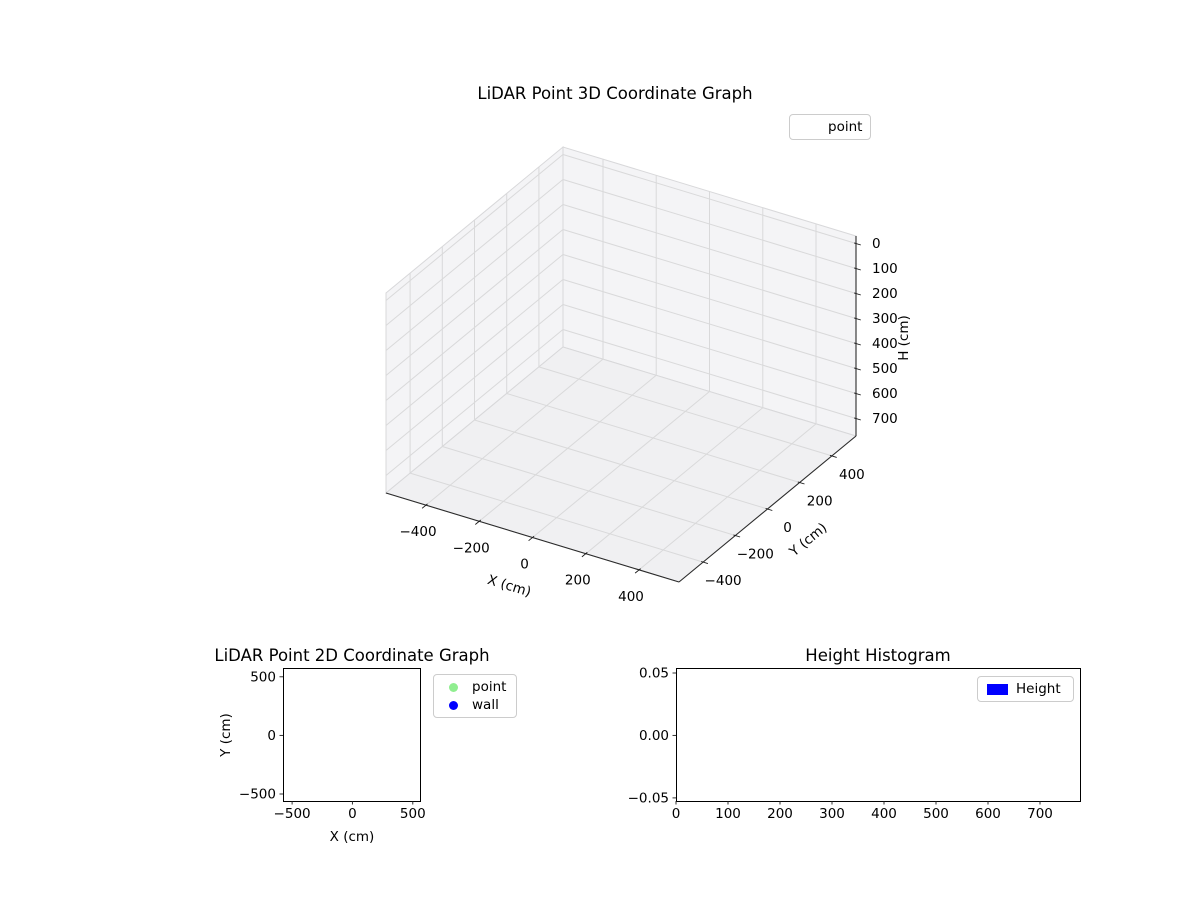  Describe the element at coordinates (417, 532) in the screenshot. I see `x-tick-label: −400` at that location.